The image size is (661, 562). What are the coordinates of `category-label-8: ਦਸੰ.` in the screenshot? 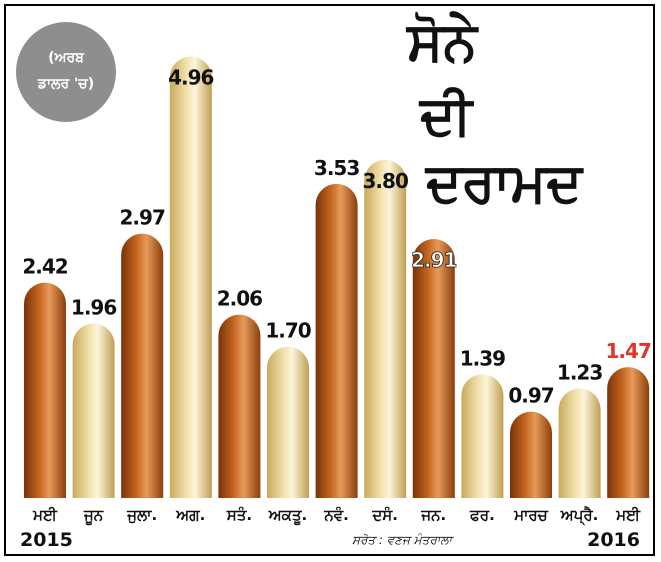 It's located at (384, 514).